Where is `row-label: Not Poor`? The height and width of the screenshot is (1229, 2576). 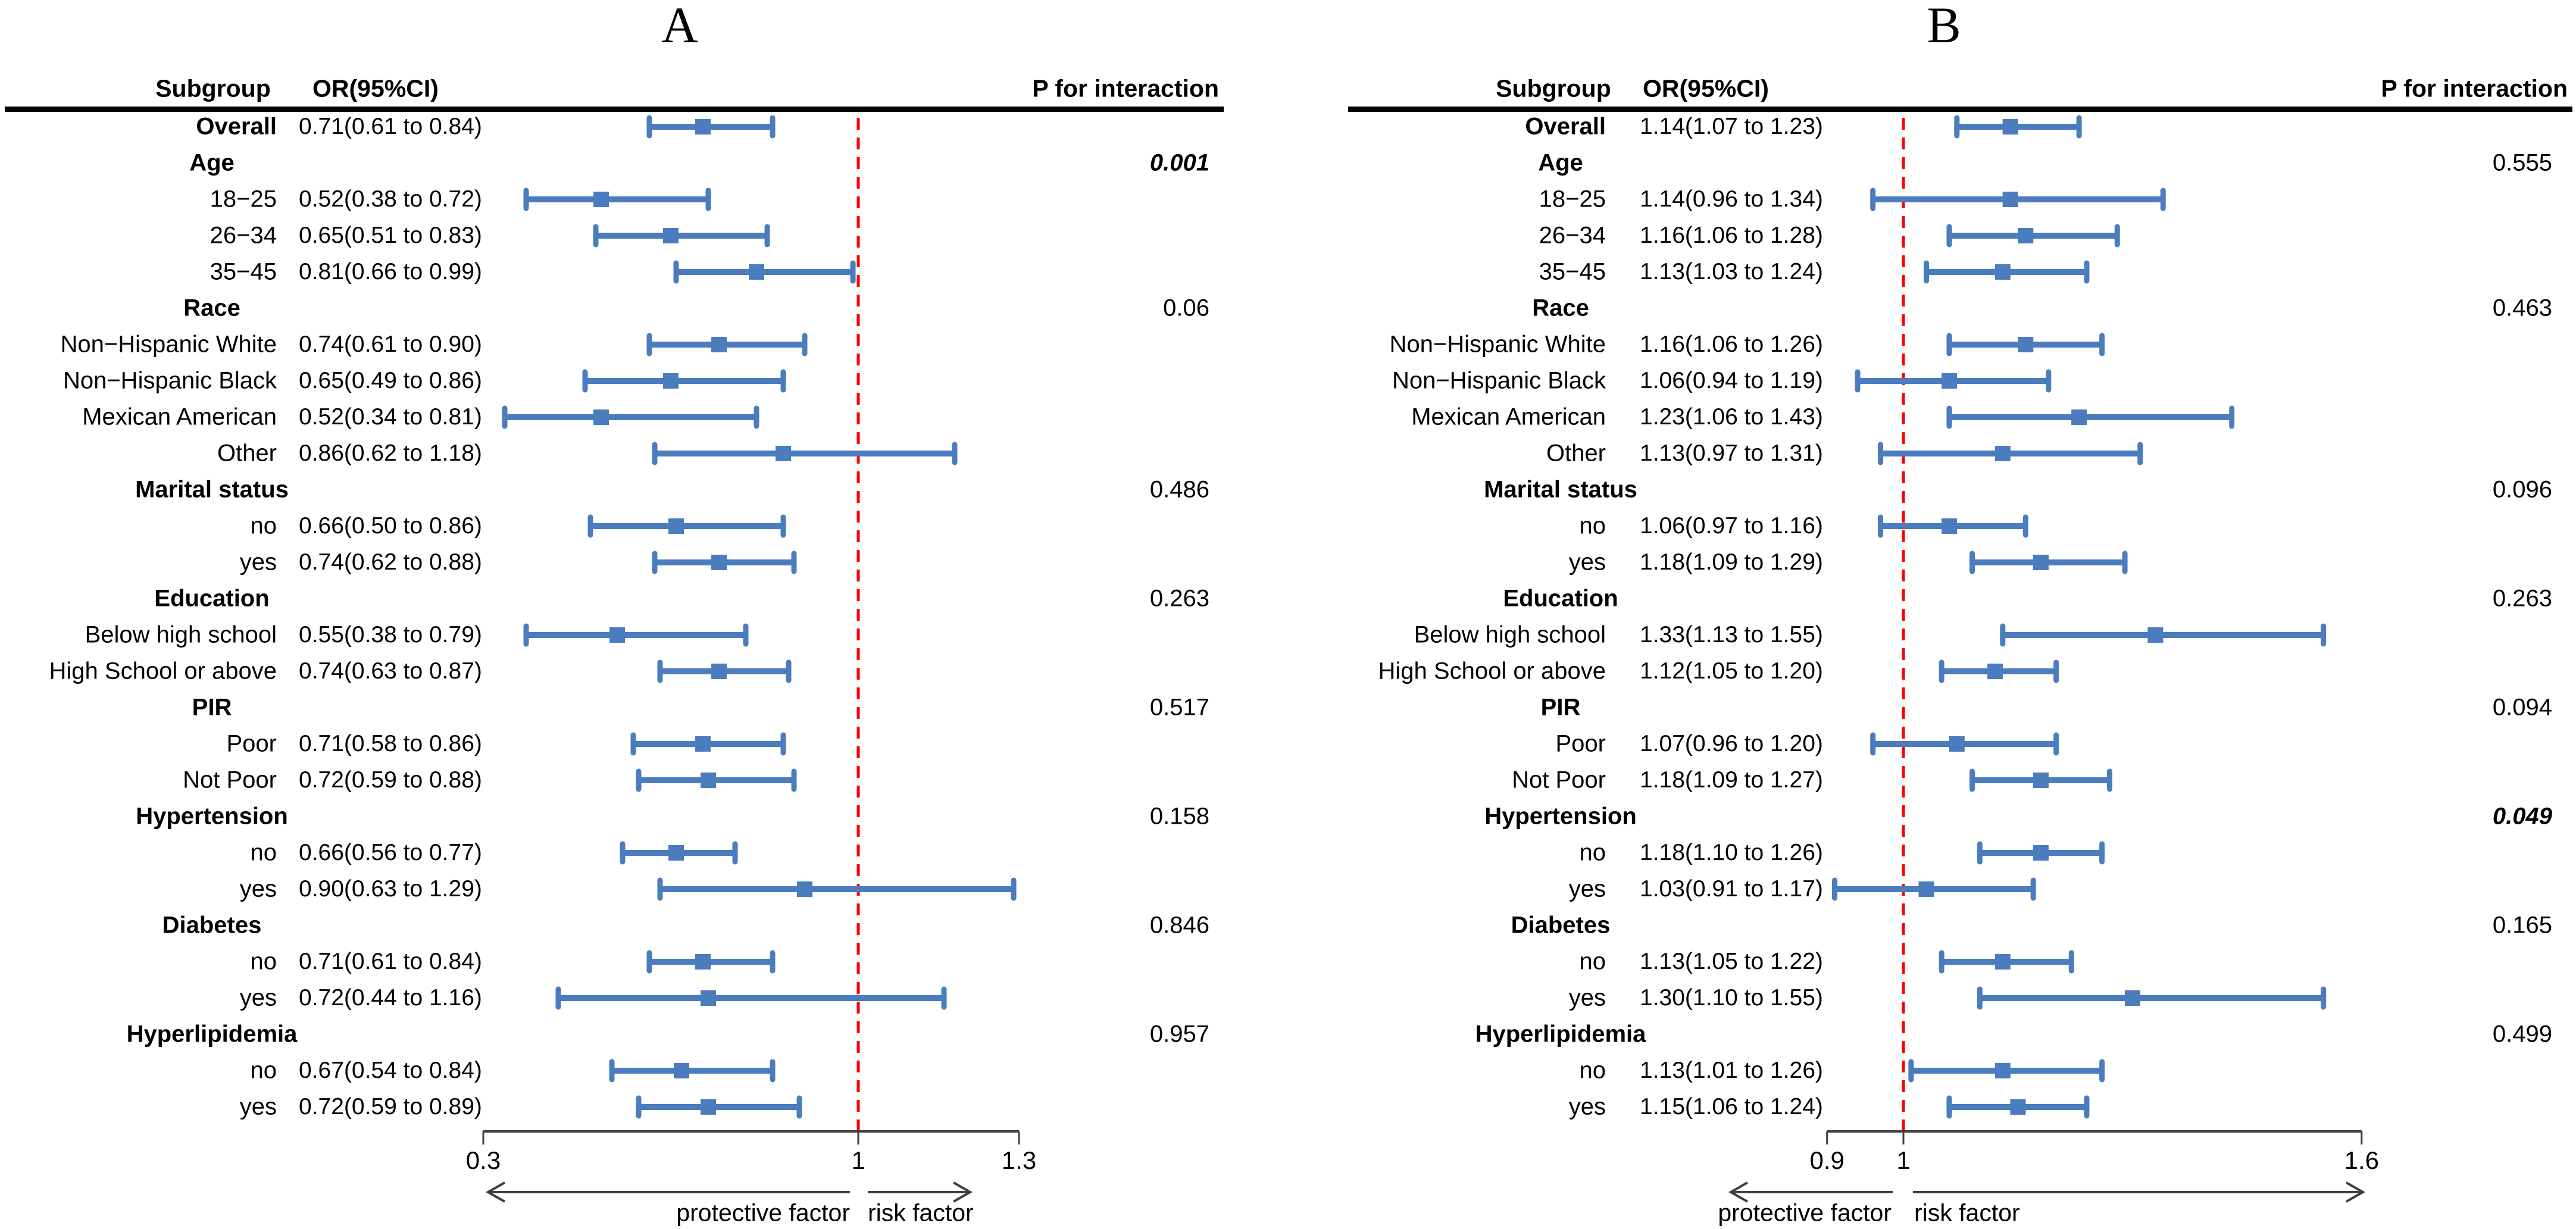
row-label: Not Poor is located at coordinates (230, 780).